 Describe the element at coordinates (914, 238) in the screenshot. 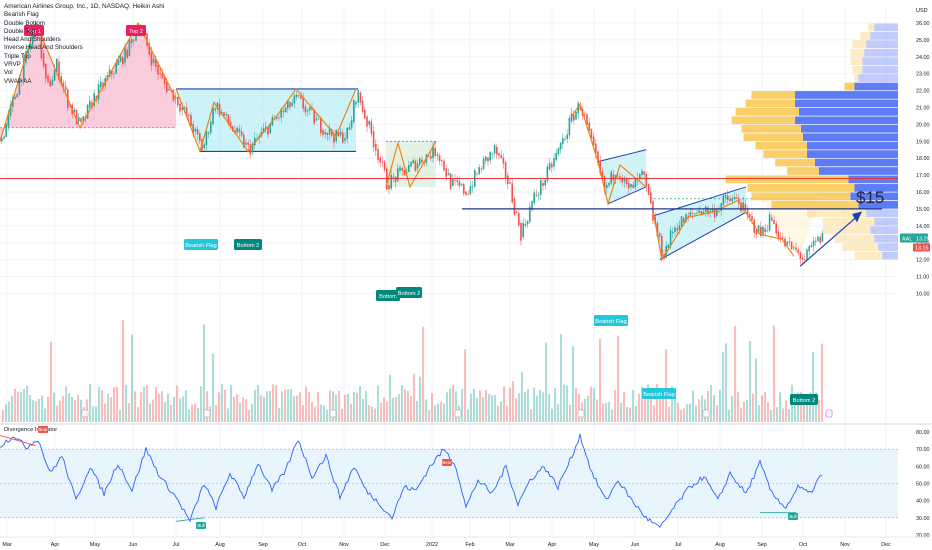

I see `last-price-badge-bg` at that location.